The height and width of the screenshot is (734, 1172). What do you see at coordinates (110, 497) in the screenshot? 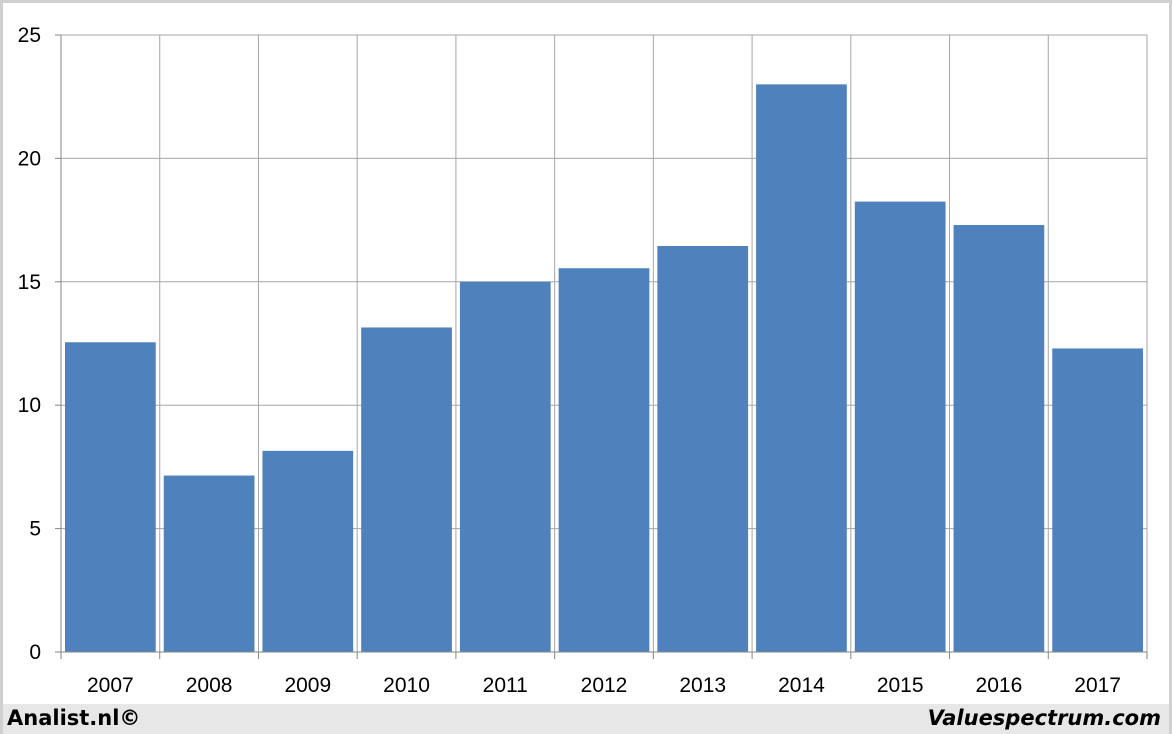
I see `bar-2007` at bounding box center [110, 497].